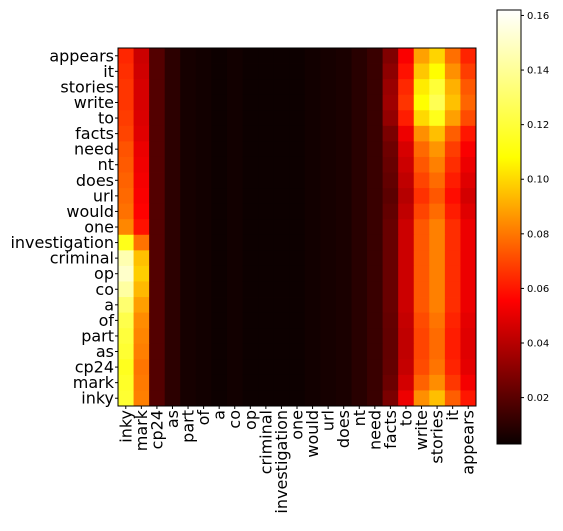 This screenshot has height=531, width=563. I want to click on x-tick-label: part, so click(188, 426).